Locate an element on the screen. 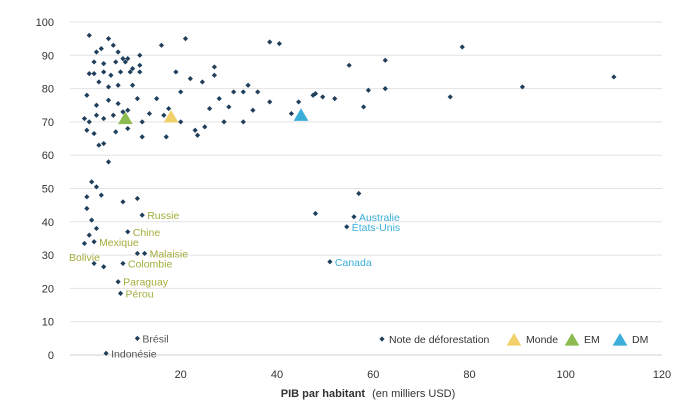  annotation-label: Russie is located at coordinates (163, 216).